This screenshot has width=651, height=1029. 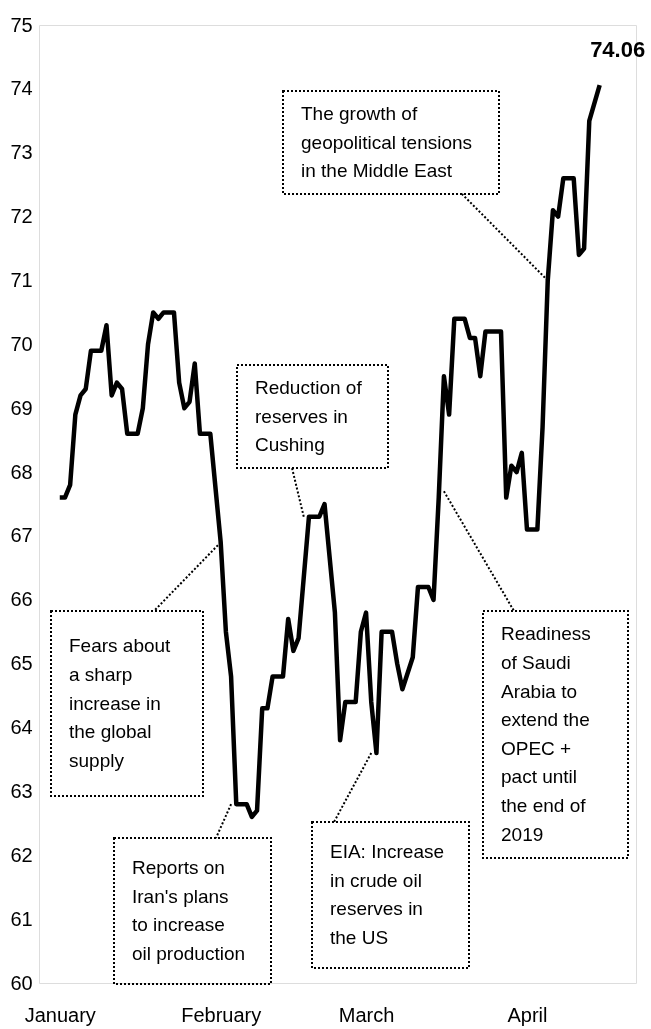 What do you see at coordinates (618, 50) in the screenshot?
I see `annotation: 74.06` at bounding box center [618, 50].